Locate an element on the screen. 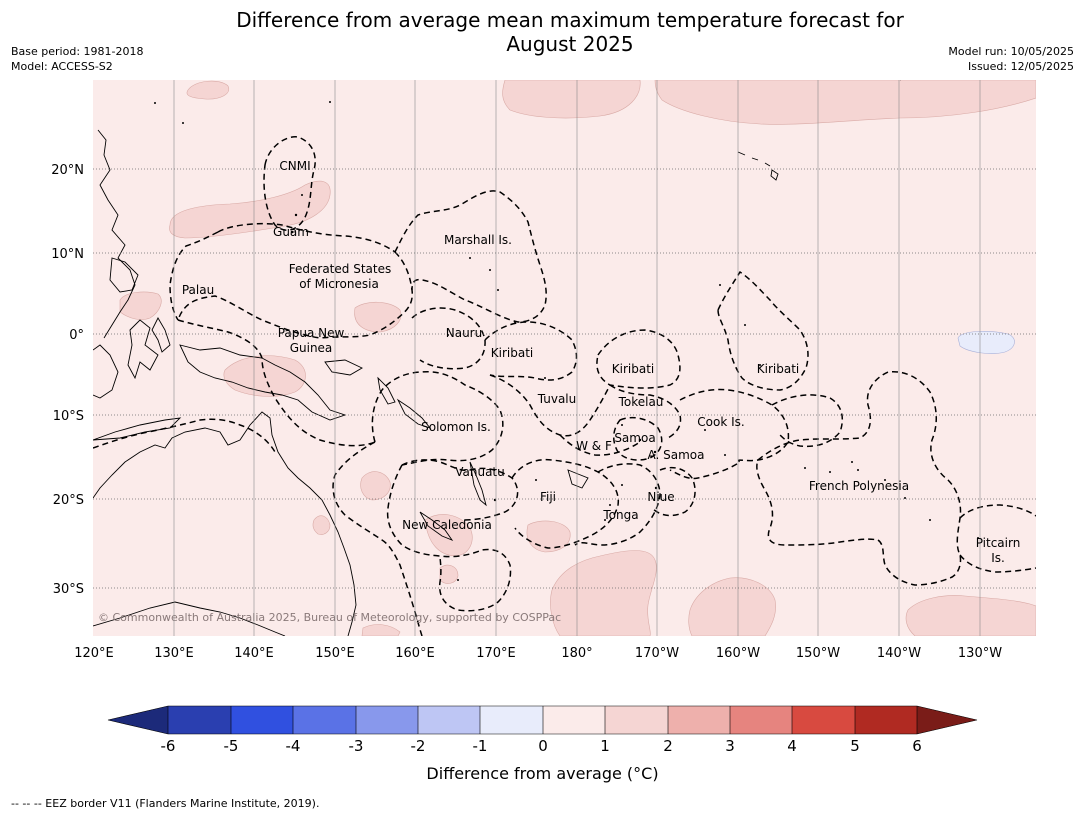 This screenshot has height=816, width=1085. eez-border-png is located at coordinates (276, 383).